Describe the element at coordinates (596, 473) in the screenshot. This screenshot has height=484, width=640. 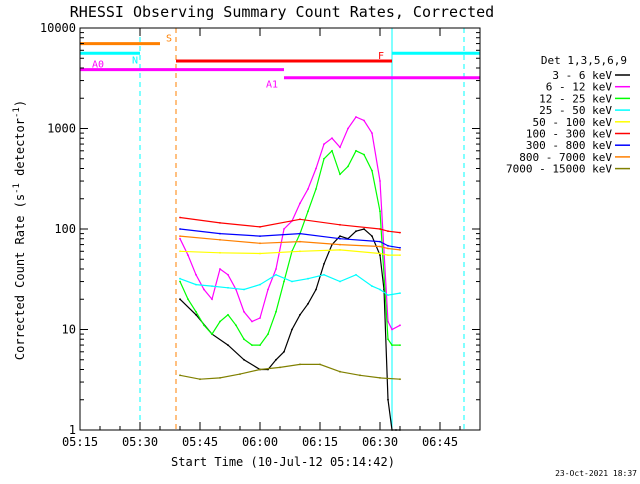
I see `footer-date: 23-Oct-2021 18:37` at that location.